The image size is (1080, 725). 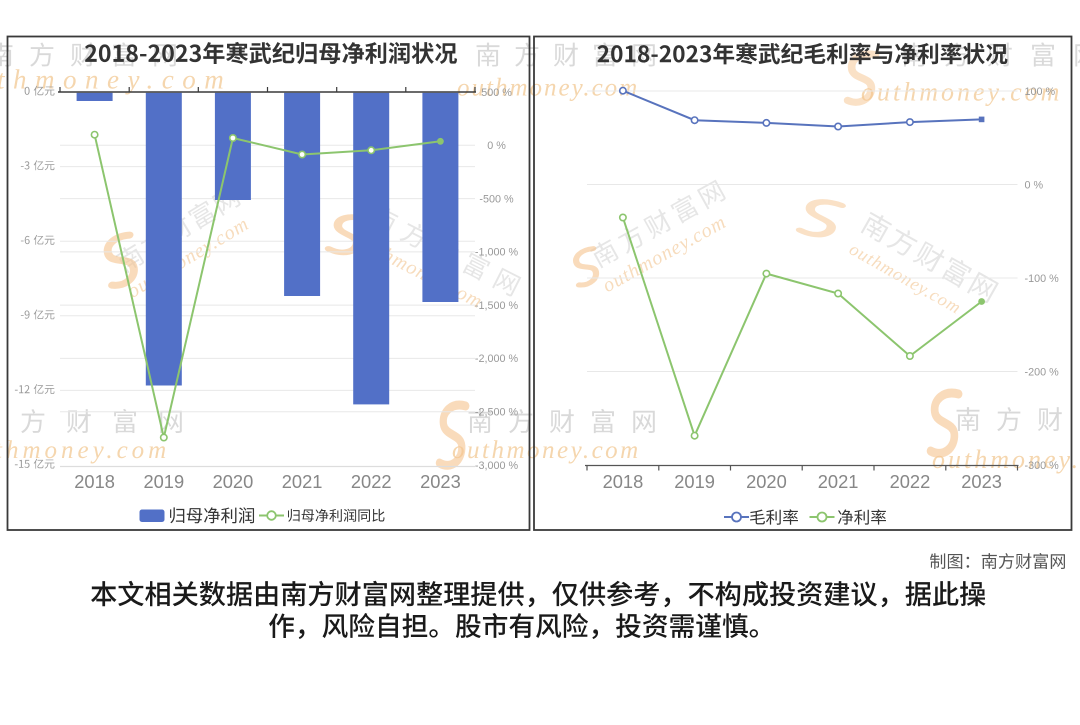 I want to click on svg-text: -200 %, so click(x=1042, y=372).